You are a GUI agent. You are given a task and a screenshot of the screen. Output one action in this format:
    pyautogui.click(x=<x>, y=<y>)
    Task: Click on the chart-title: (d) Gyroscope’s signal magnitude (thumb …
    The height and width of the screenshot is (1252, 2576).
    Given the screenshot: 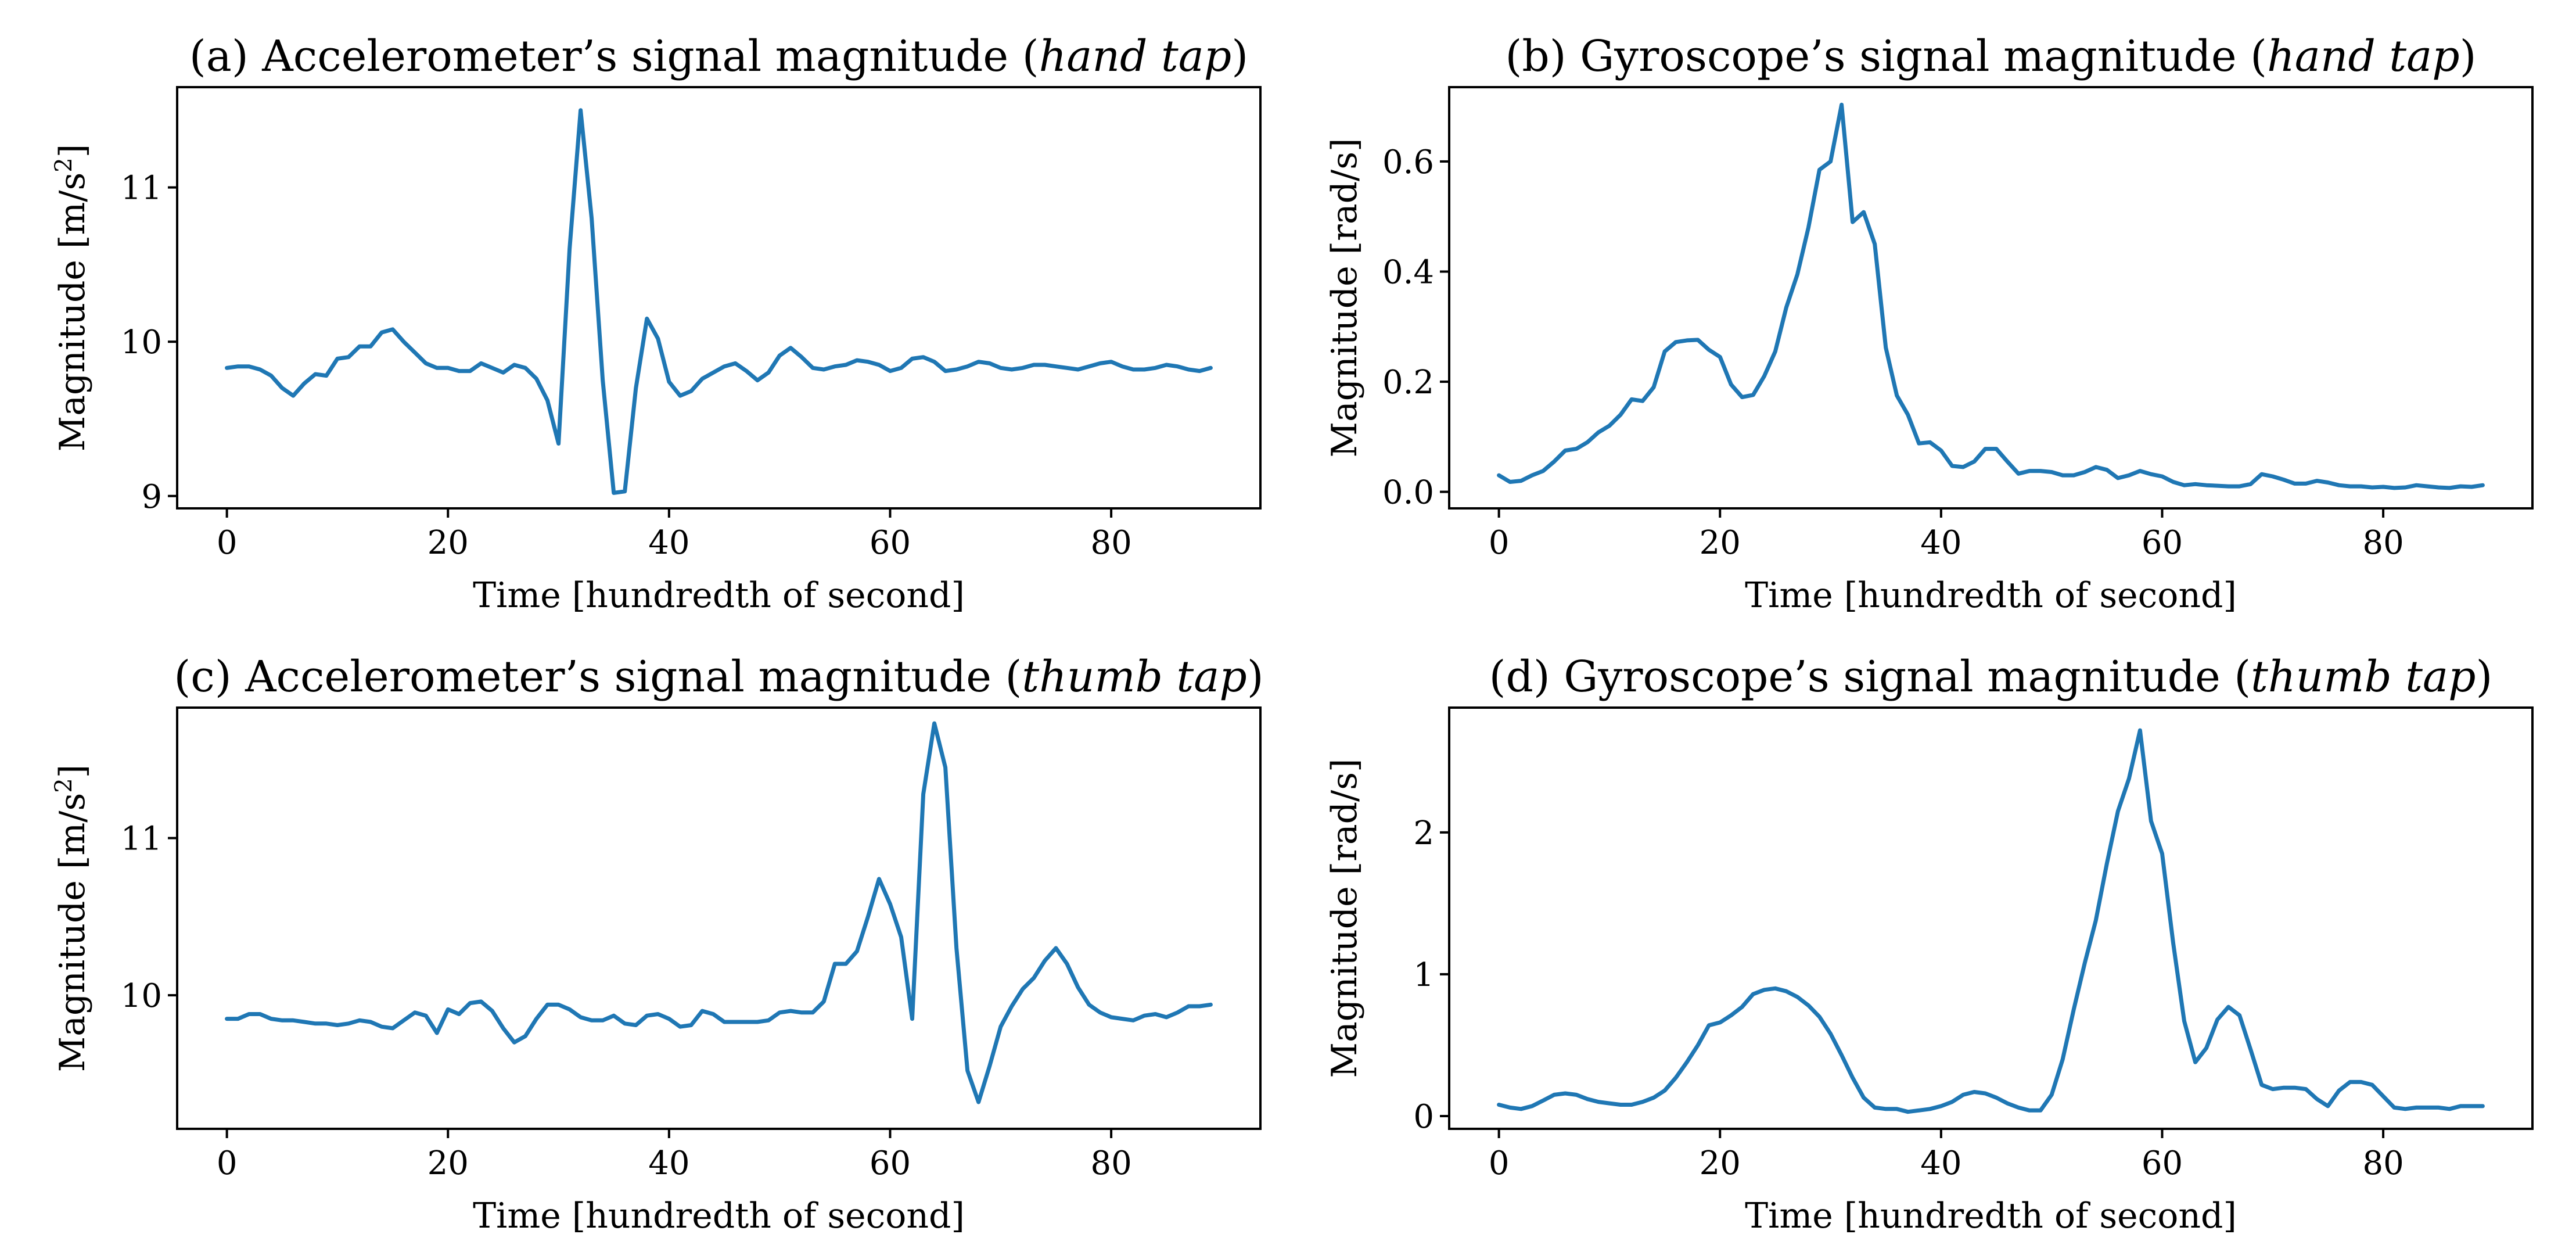 What is the action you would take?
    pyautogui.click(x=1991, y=677)
    